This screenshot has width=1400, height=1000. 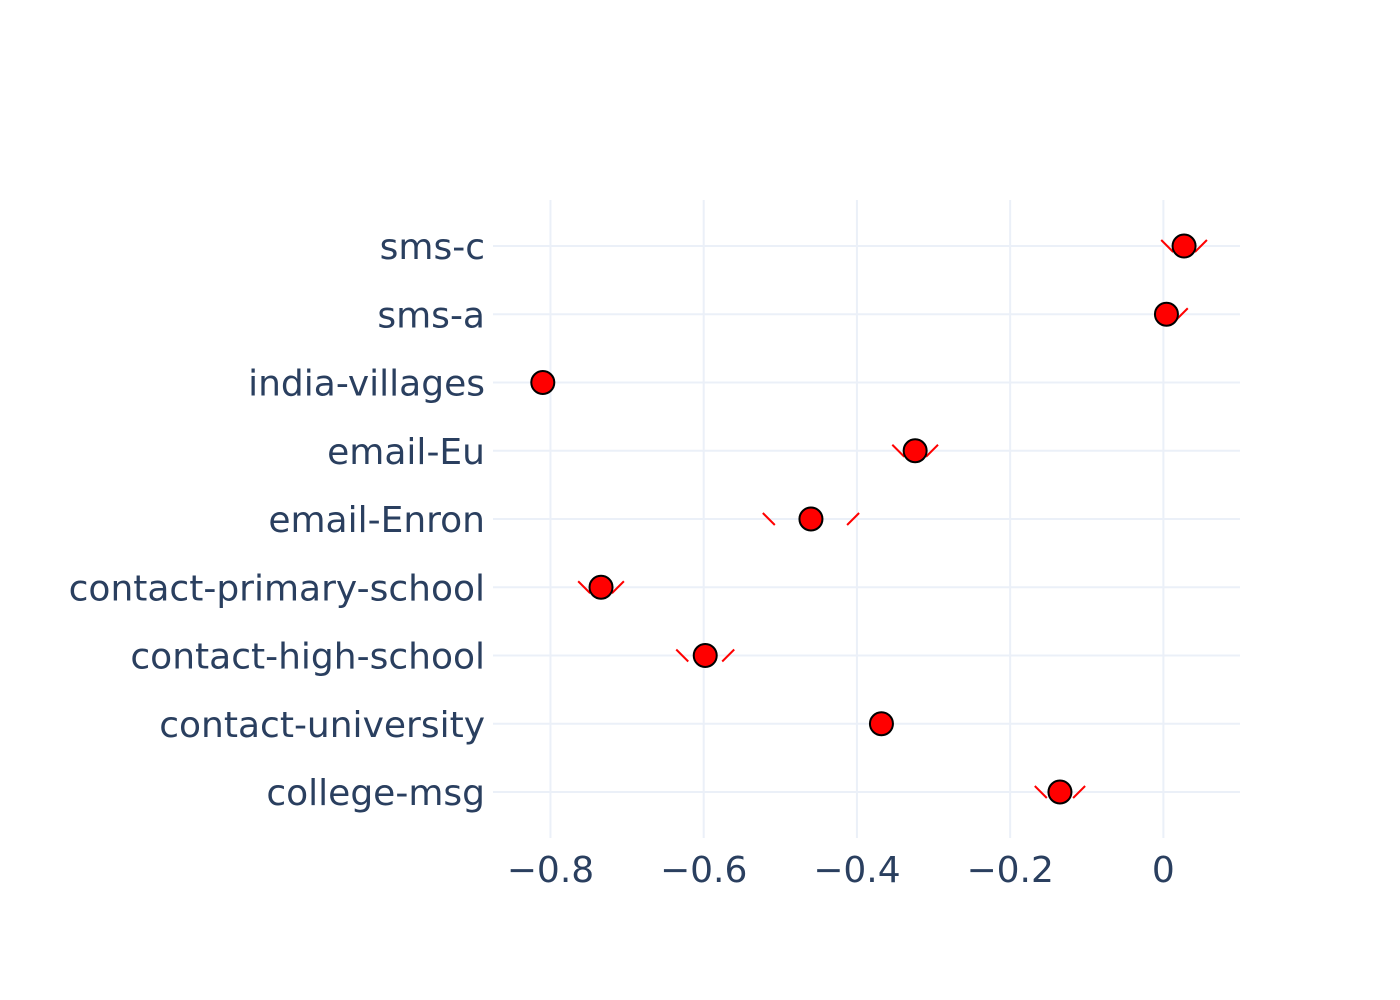 I want to click on y-tick-label: sms-a, so click(x=431, y=315).